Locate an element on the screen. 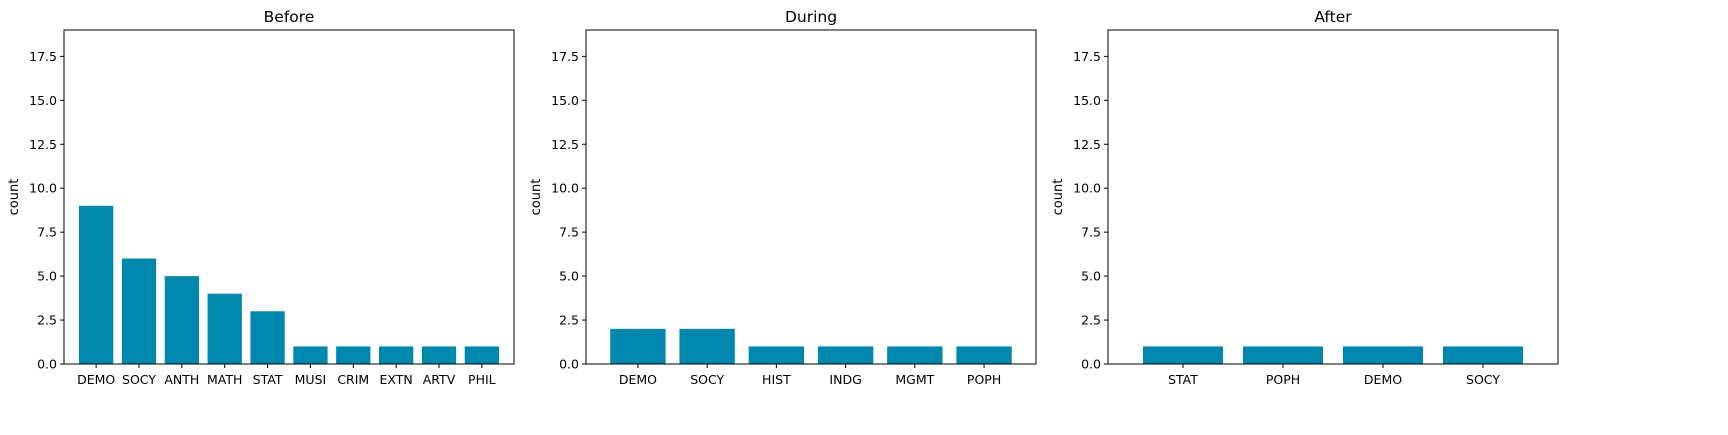  x-tick-label: INDG is located at coordinates (845, 379).